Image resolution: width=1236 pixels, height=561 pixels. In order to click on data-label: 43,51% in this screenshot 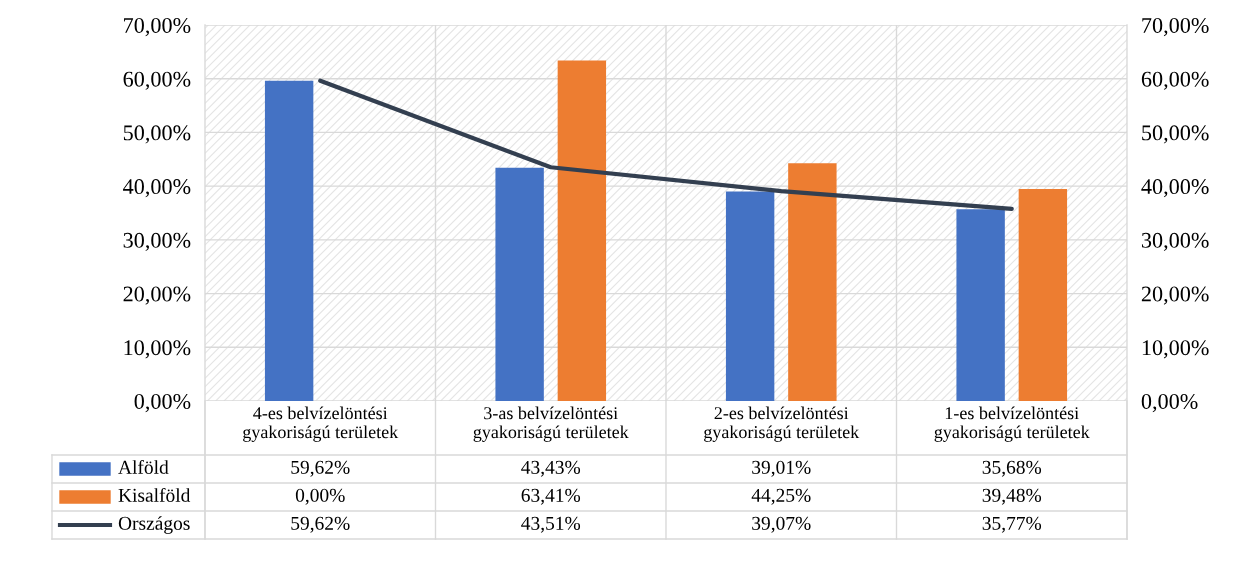, I will do `click(551, 524)`.